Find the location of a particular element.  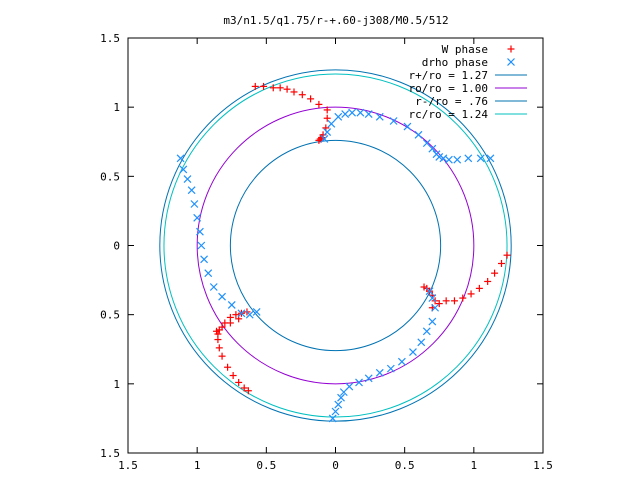

legend-label: rc/ro = 1.24 is located at coordinates (449, 114).